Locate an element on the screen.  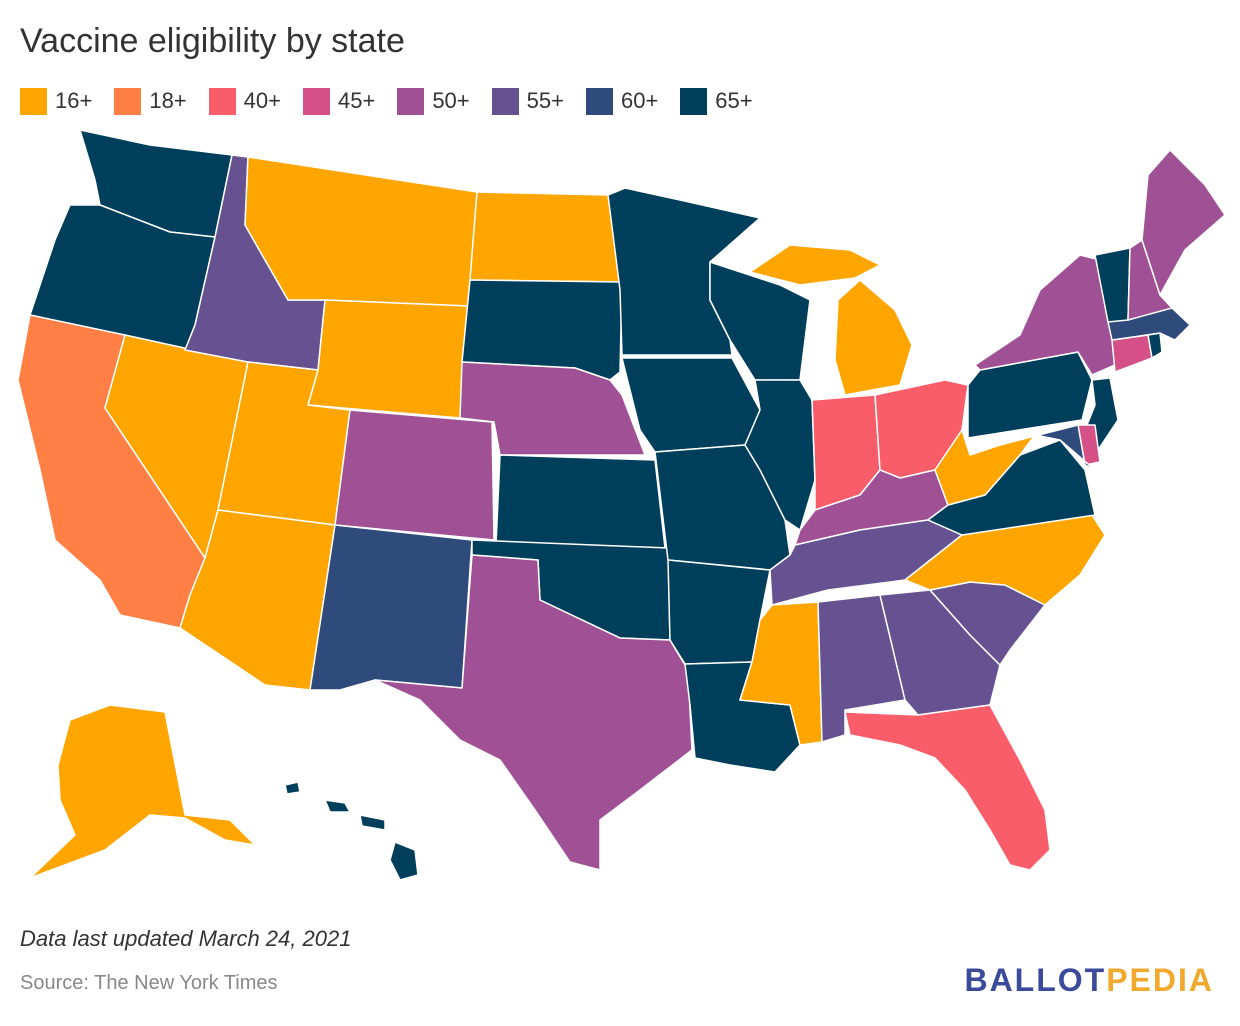
state-md is located at coordinates (1047, 447).